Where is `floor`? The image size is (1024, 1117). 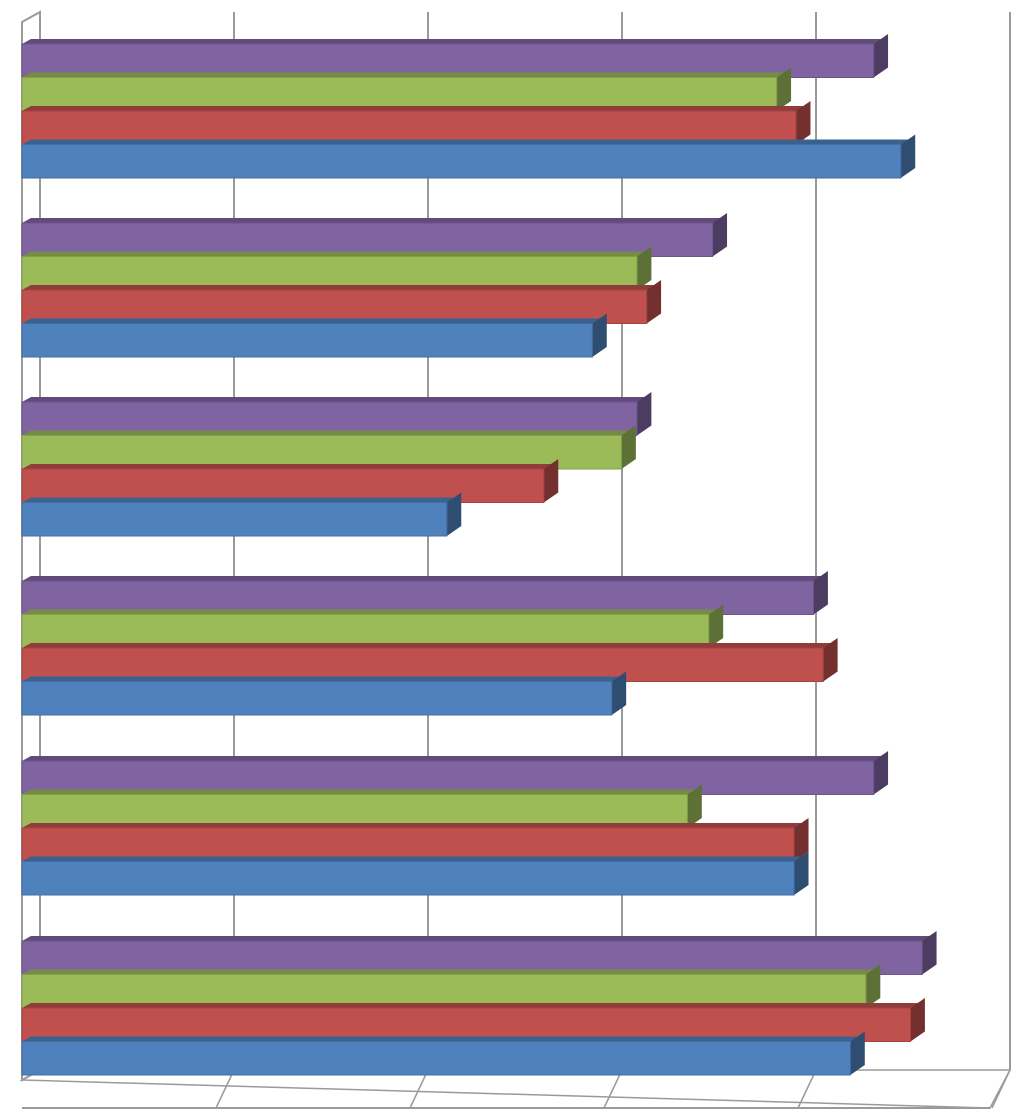
floor is located at coordinates (515, 1089).